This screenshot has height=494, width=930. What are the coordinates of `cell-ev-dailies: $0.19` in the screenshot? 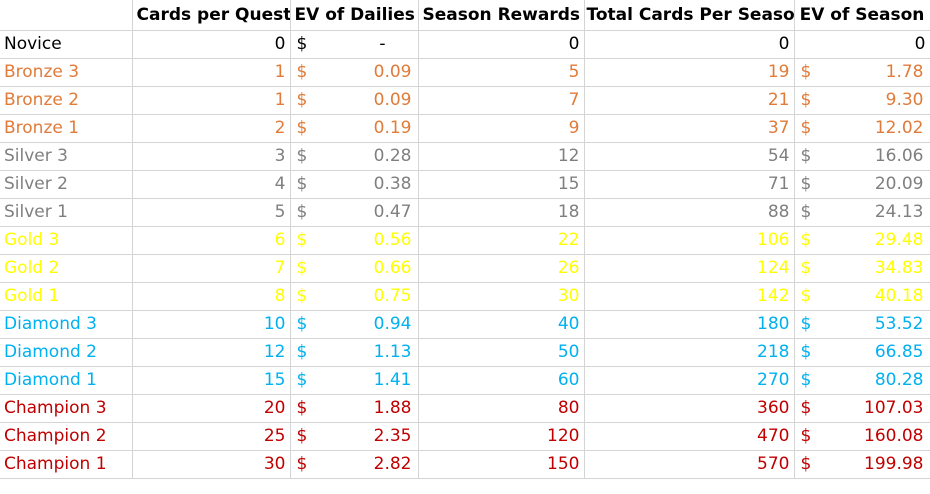 It's located at (354, 128).